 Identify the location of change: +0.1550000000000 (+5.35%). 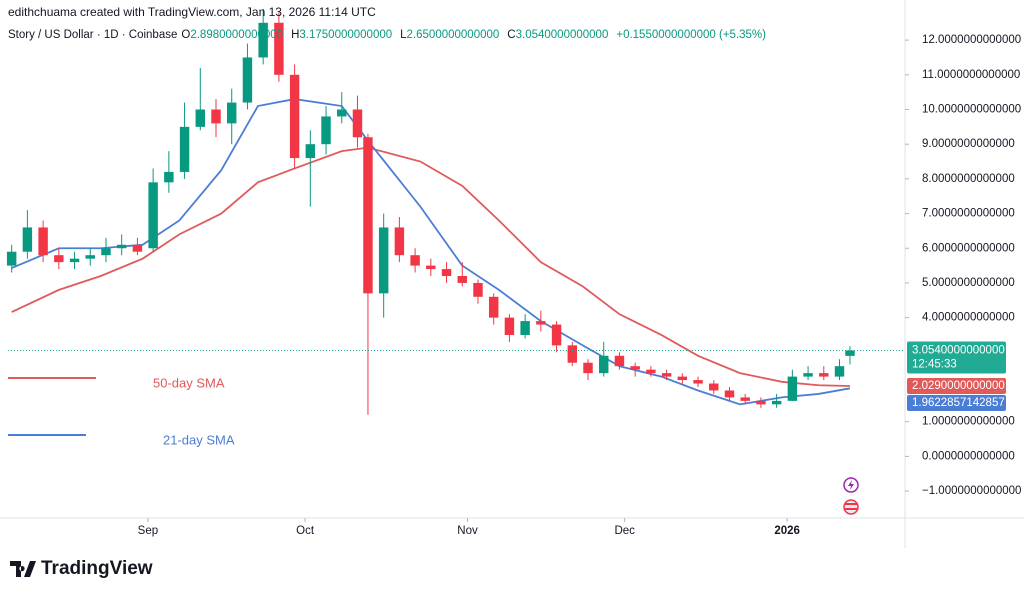
(691, 35).